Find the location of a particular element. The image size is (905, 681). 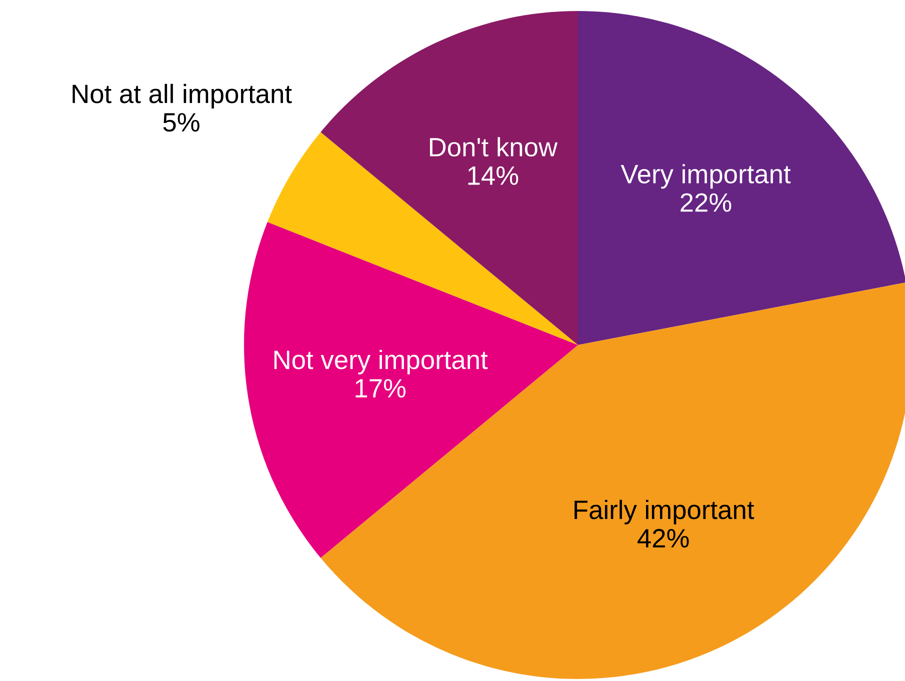

slice-label: Not very important is located at coordinates (381, 362).